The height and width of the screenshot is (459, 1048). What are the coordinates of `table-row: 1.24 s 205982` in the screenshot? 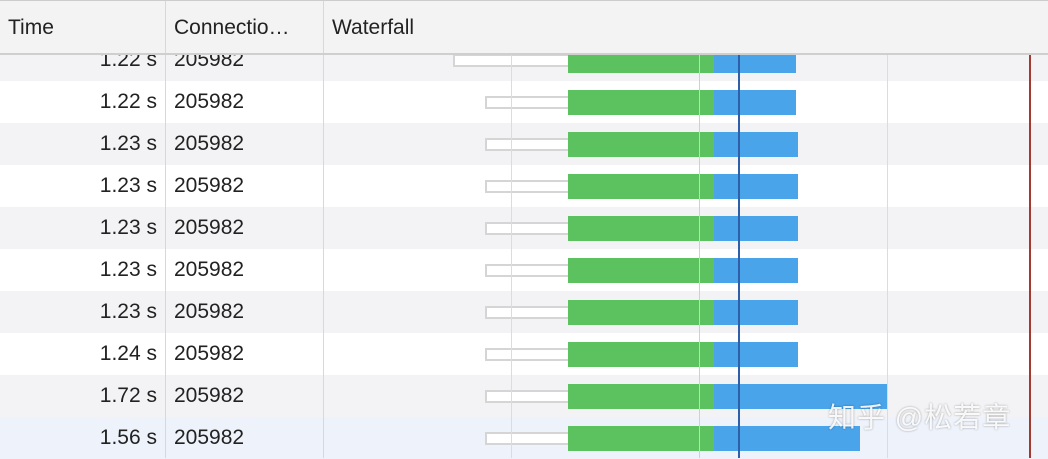 It's located at (524, 354).